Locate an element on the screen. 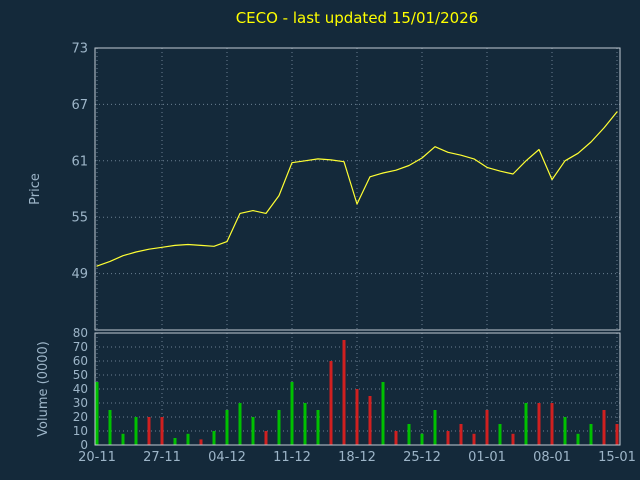 Image resolution: width=640 pixels, height=480 pixels. x-tick-label: 20-11 is located at coordinates (97, 457).